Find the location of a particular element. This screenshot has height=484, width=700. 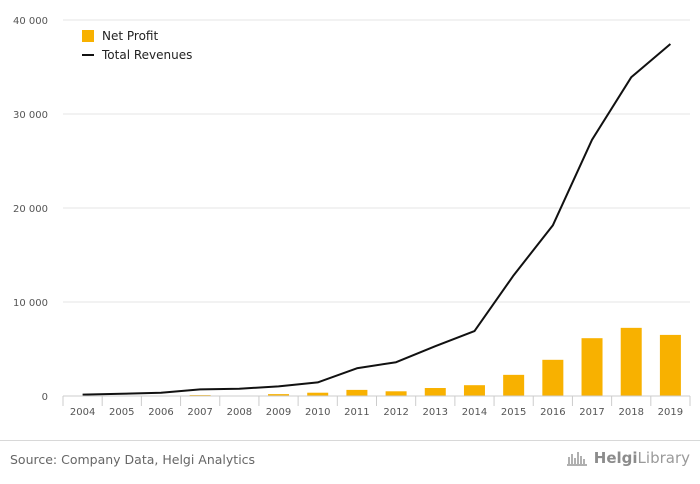

brand-name-prefix: Helgi is located at coordinates (615, 458).